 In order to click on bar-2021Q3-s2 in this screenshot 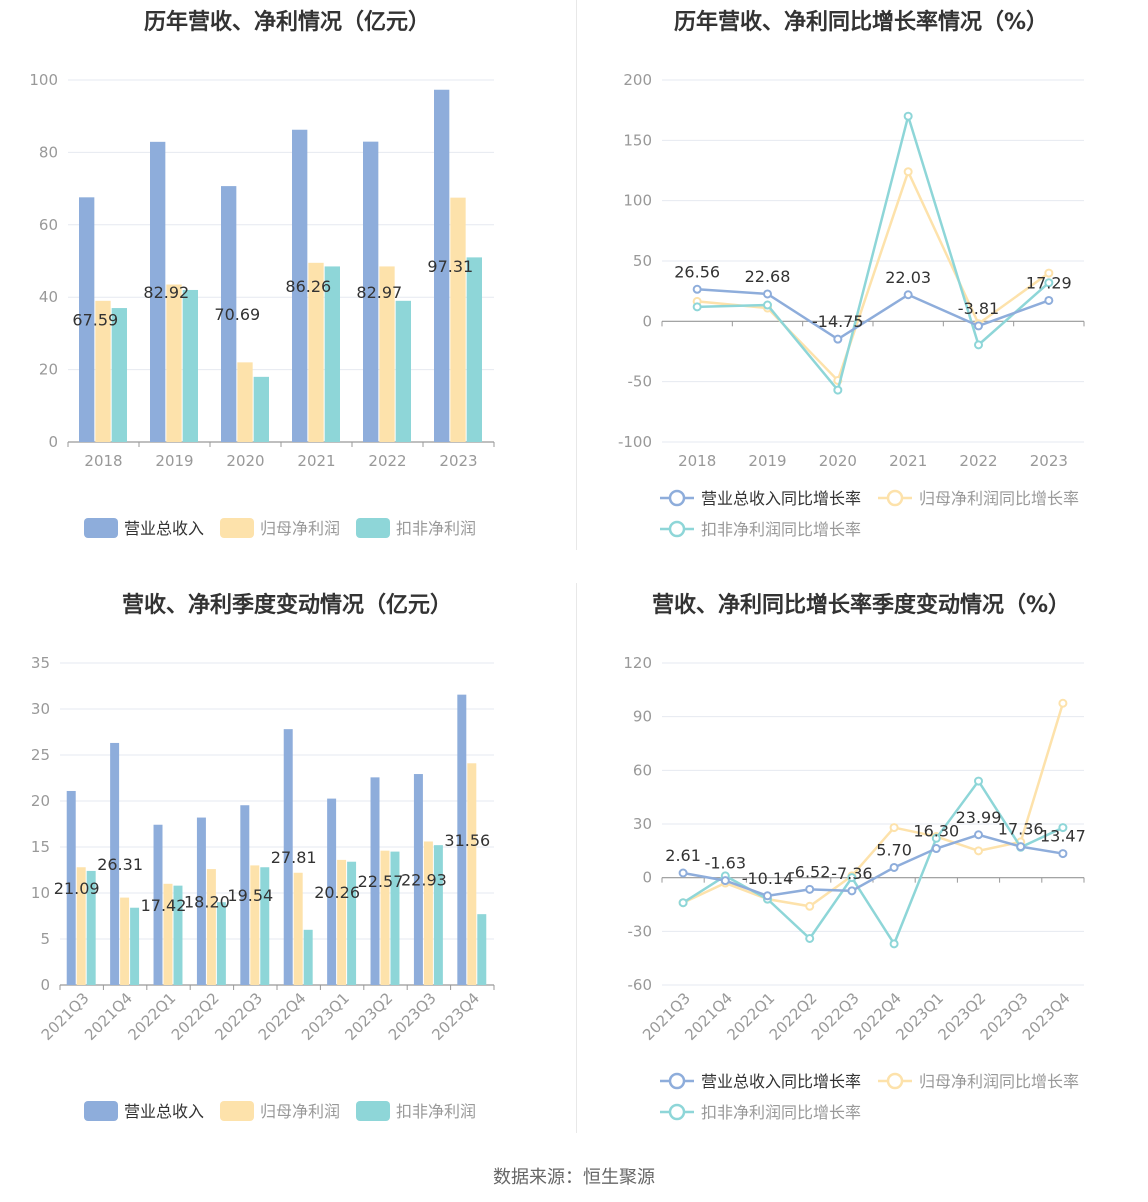, I will do `click(91, 927)`.